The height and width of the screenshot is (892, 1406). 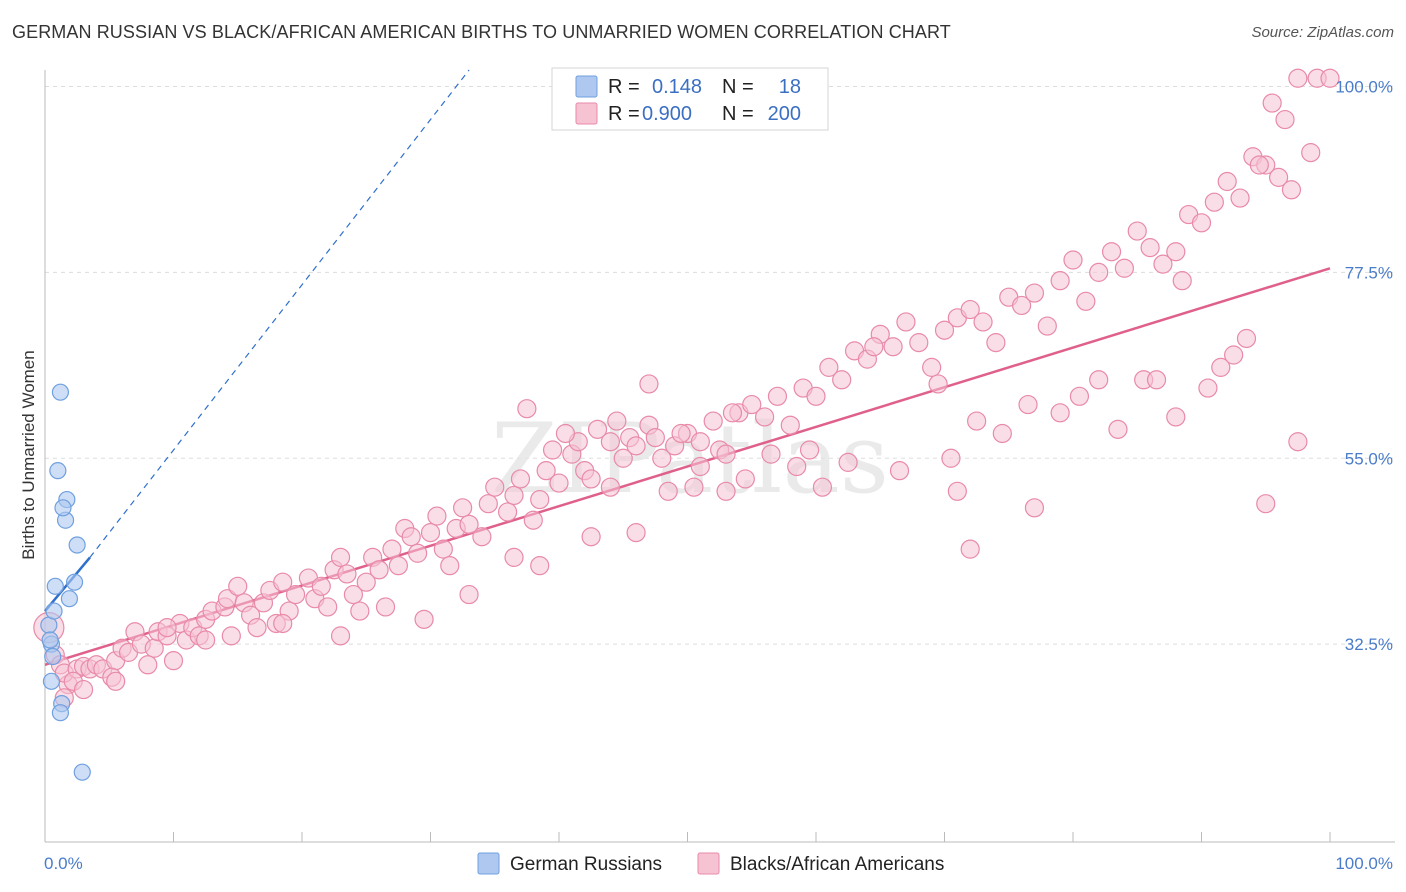 I want to click on legend-swatch-pink, so click(x=586, y=113).